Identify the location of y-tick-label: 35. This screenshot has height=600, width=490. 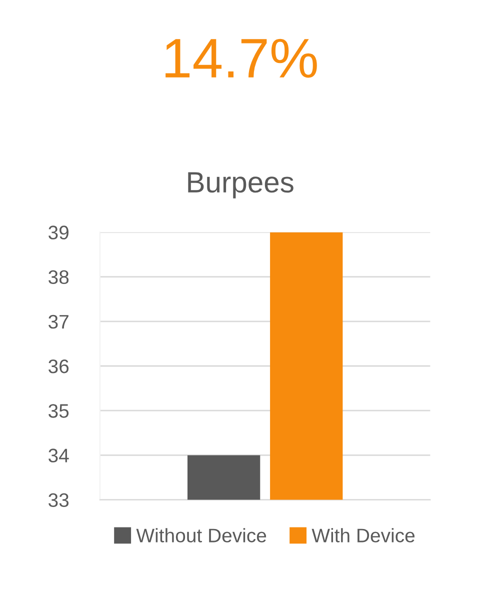
(58, 411).